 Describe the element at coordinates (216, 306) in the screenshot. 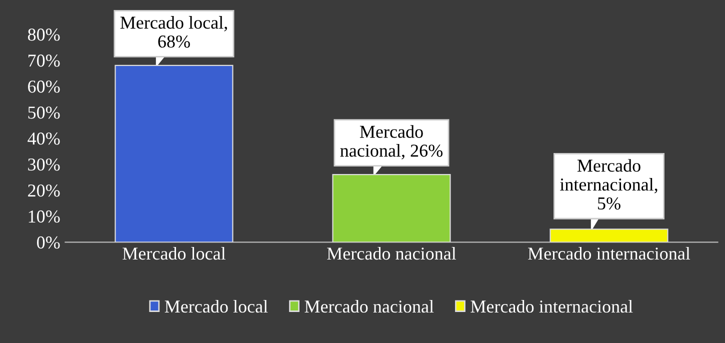

I see `legend-label: Mercado local` at that location.